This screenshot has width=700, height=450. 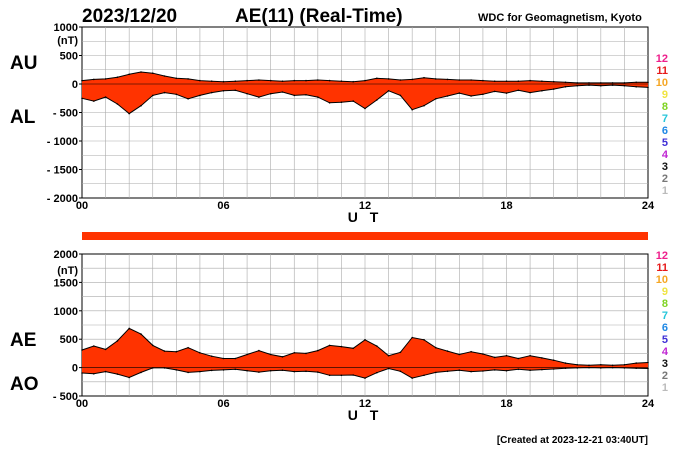 I want to click on x-tick-label: 06, so click(x=223, y=404).